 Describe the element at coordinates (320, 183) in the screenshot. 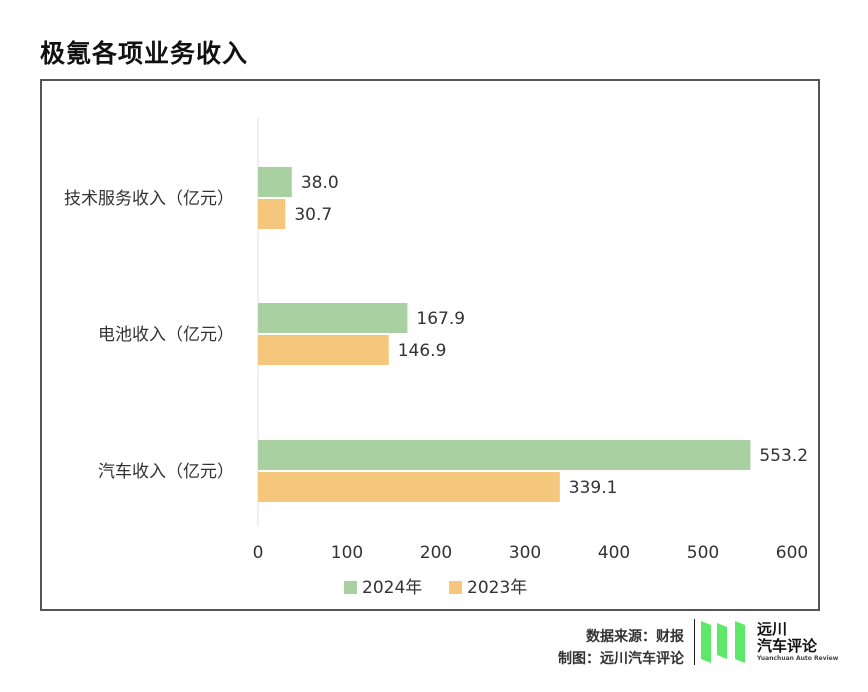

I see `data-label: 38.0` at that location.